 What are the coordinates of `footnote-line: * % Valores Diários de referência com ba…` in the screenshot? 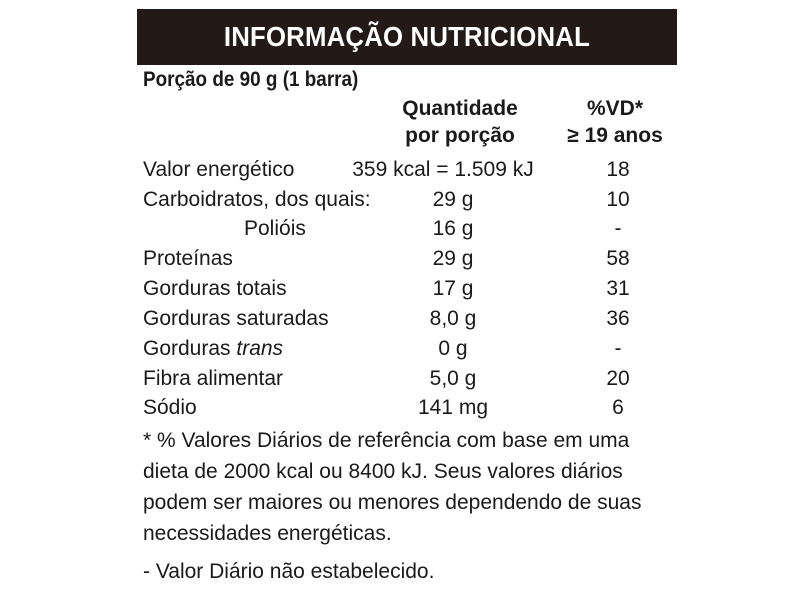 It's located at (386, 440).